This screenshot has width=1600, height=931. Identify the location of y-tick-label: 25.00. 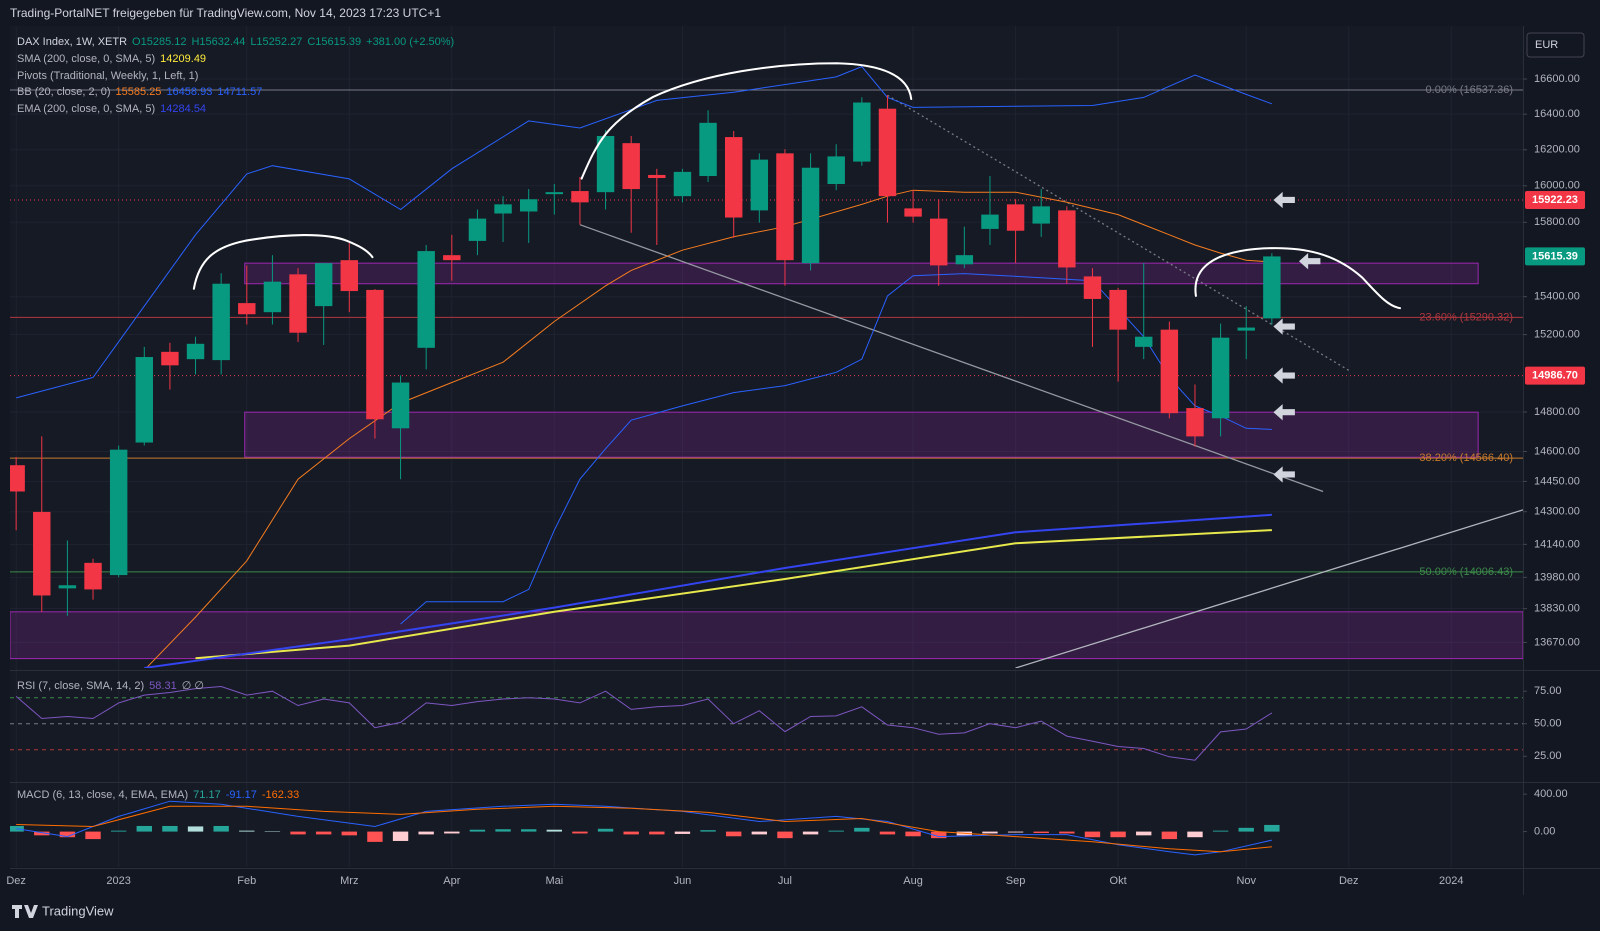
(1548, 756).